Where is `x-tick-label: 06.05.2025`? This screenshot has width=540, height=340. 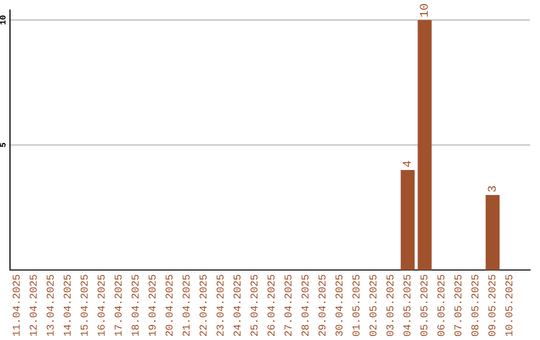 x-tick-label: 06.05.2025 is located at coordinates (440, 305).